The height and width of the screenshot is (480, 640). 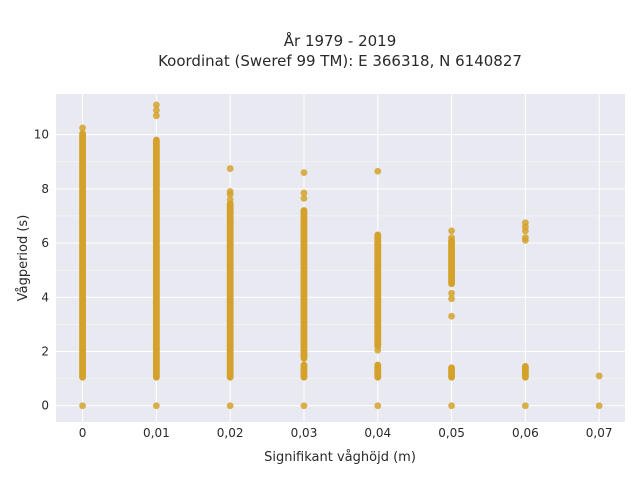 What do you see at coordinates (45, 189) in the screenshot?
I see `y-tick-label: 8` at bounding box center [45, 189].